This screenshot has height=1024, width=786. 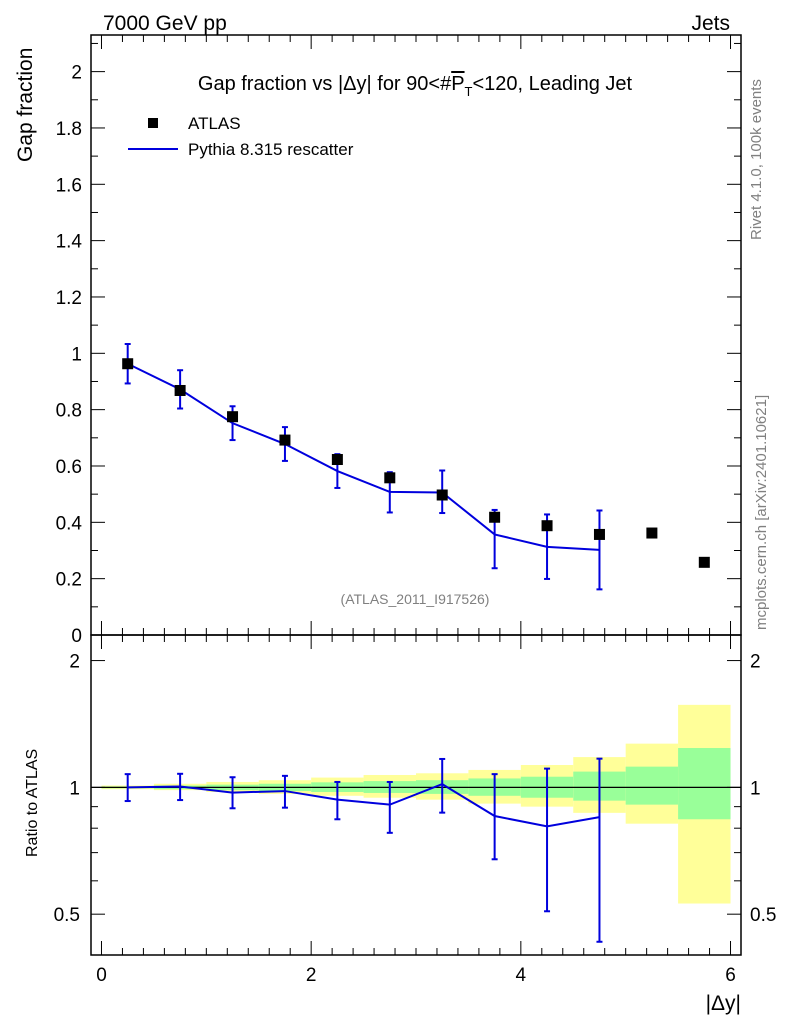 I want to click on main-ytick-label: 1.4, so click(x=69, y=242).